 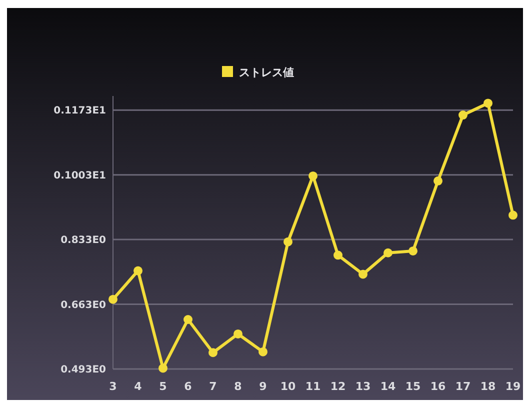 What do you see at coordinates (113, 386) in the screenshot?
I see `x-tick-label: 3` at bounding box center [113, 386].